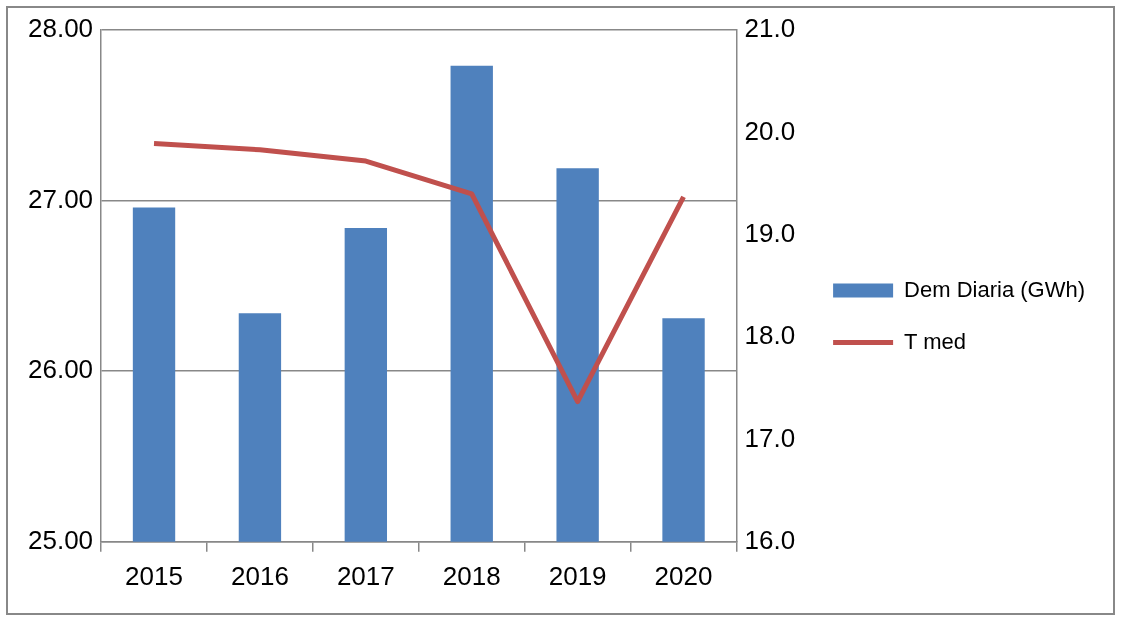 This screenshot has width=1125, height=623. Describe the element at coordinates (60, 539) in the screenshot. I see `y-tick-label: 25.00` at that location.